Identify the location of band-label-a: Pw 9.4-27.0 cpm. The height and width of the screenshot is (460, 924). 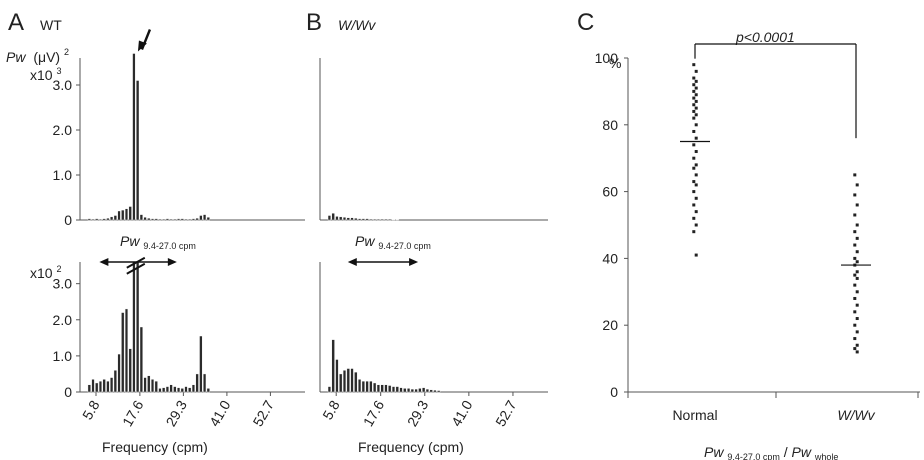
(158, 242).